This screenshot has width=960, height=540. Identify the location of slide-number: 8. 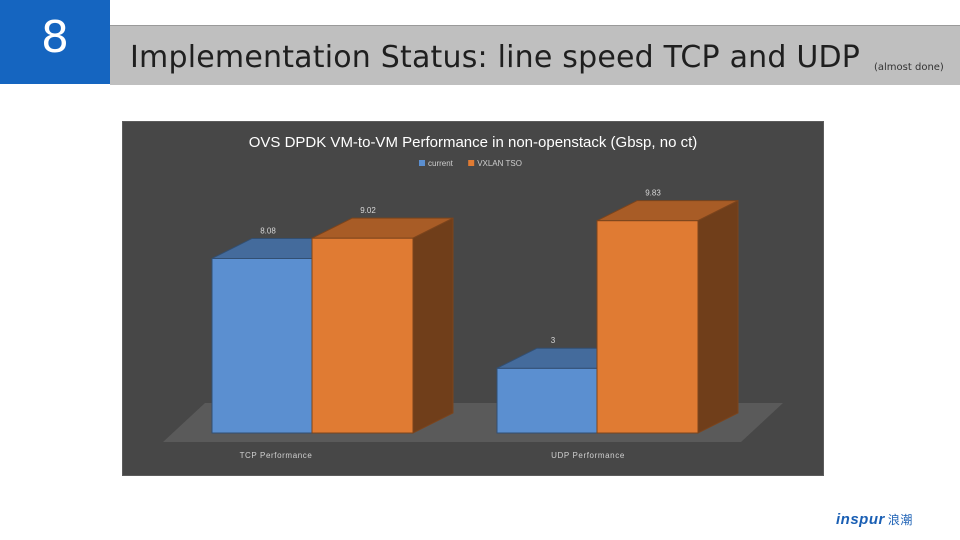
(55, 42).